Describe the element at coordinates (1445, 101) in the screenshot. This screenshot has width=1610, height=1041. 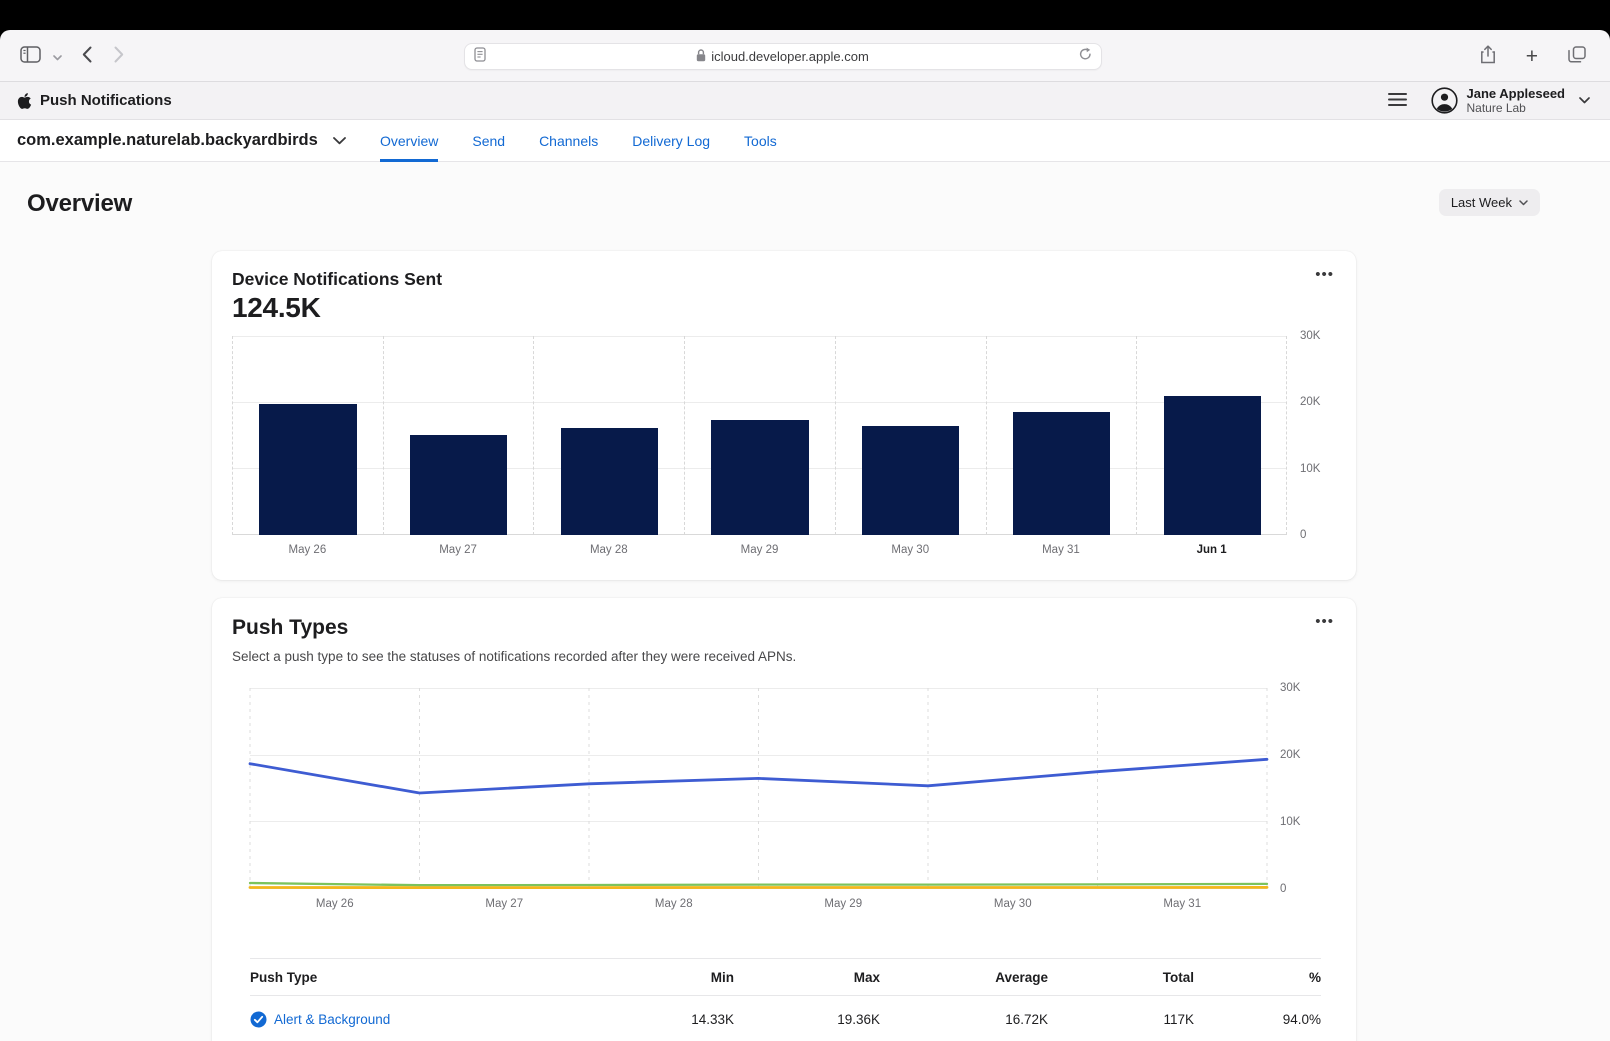
I see `avatar-icon` at that location.